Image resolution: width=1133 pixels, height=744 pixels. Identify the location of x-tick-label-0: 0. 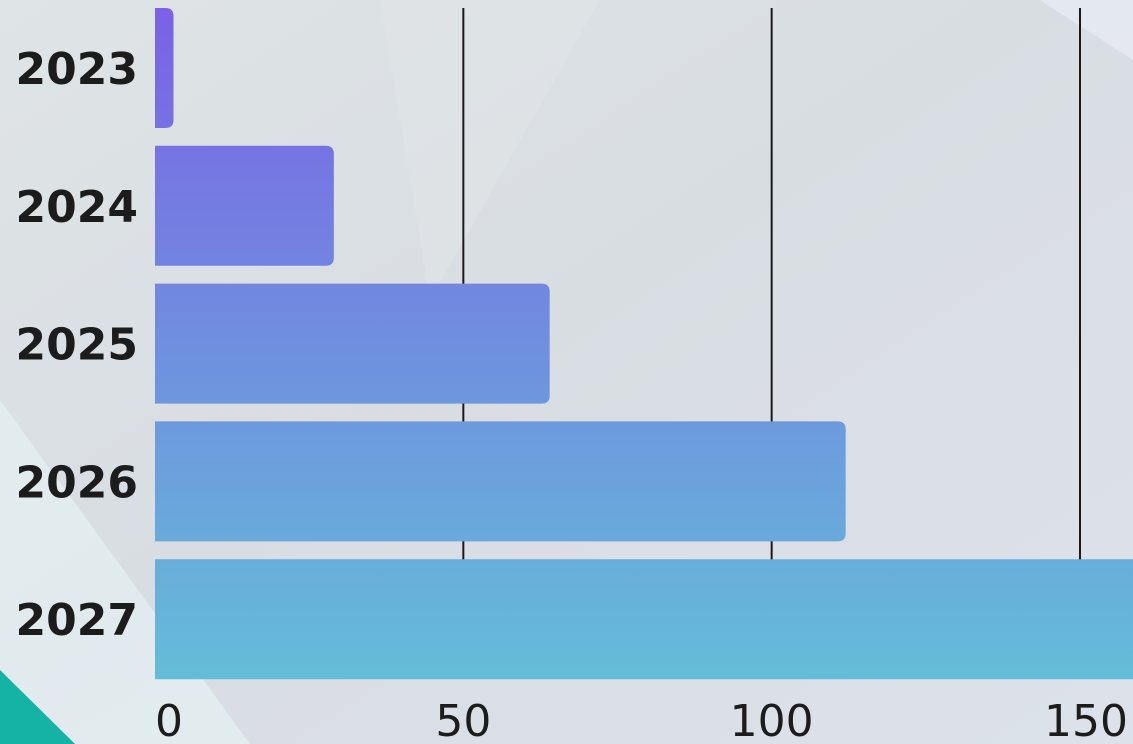
(169, 720).